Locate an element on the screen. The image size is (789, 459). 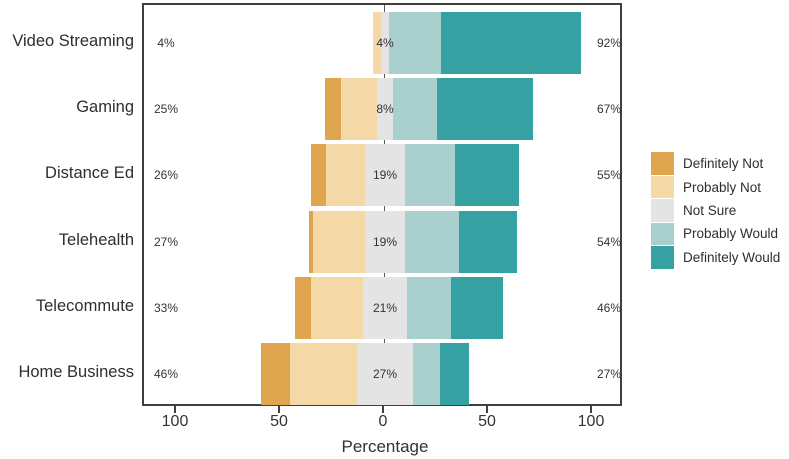
legend-item: Probably Not is located at coordinates (715, 187).